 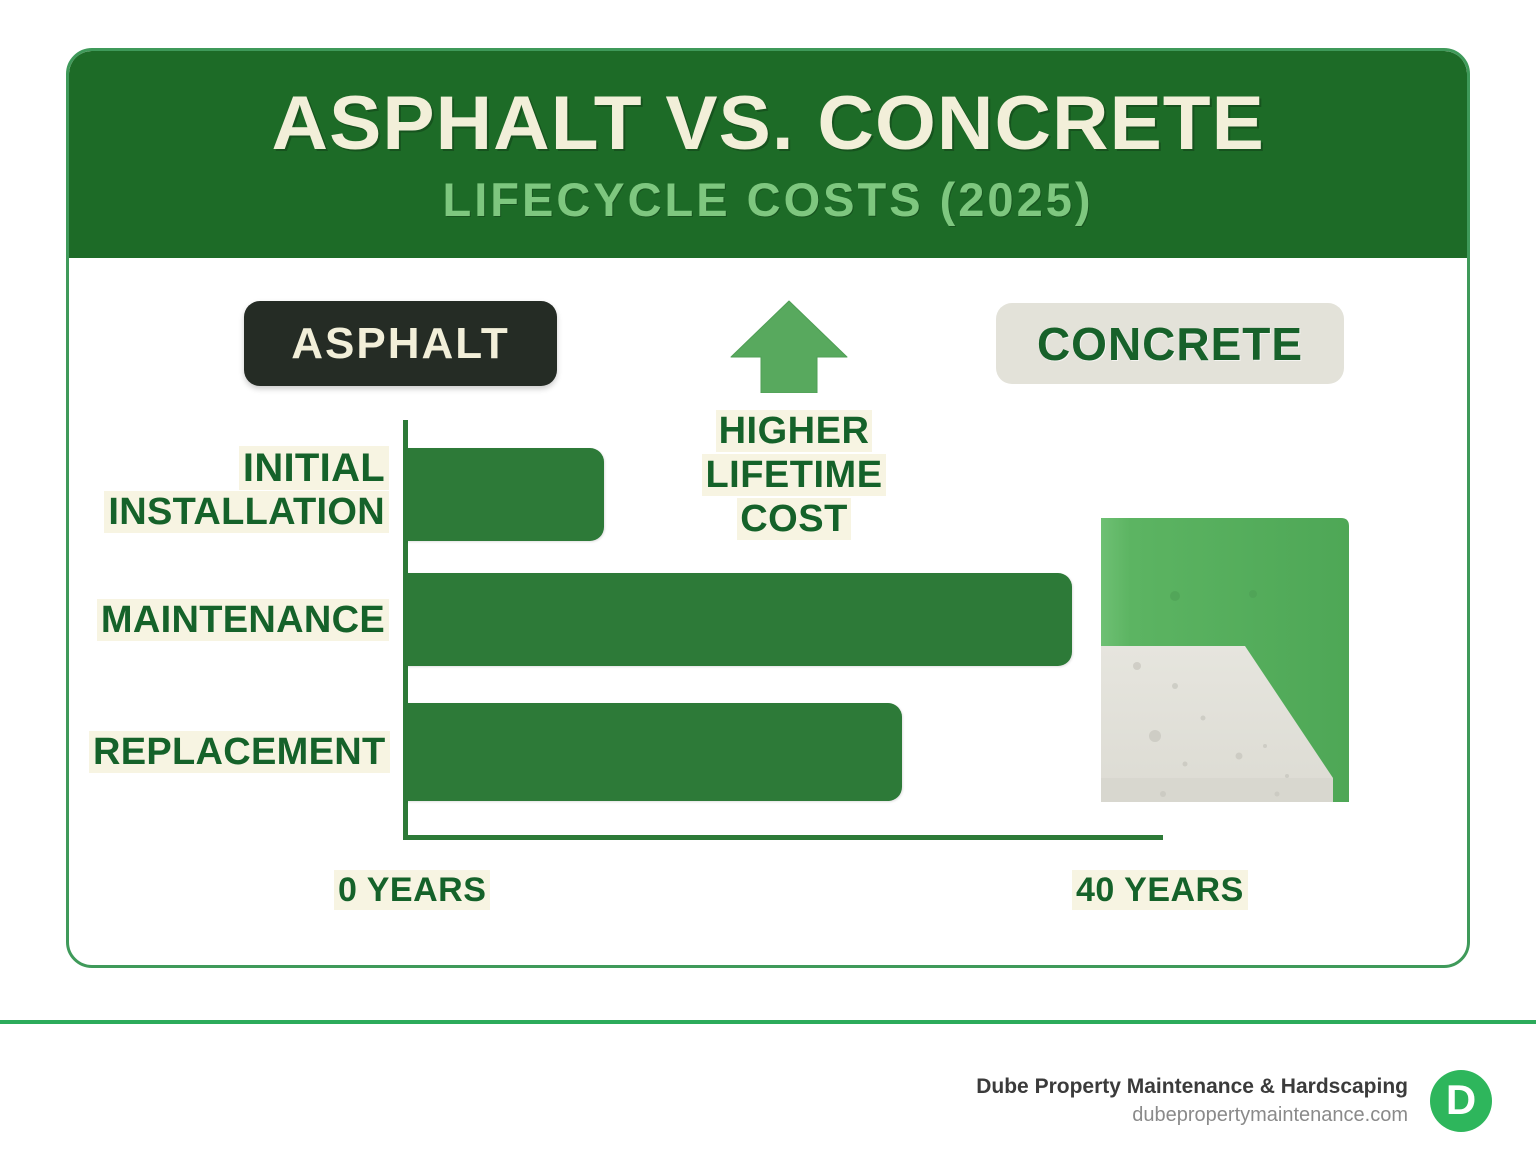 I want to click on company-website: dubepropertymaintenance.com, so click(x=1270, y=1115).